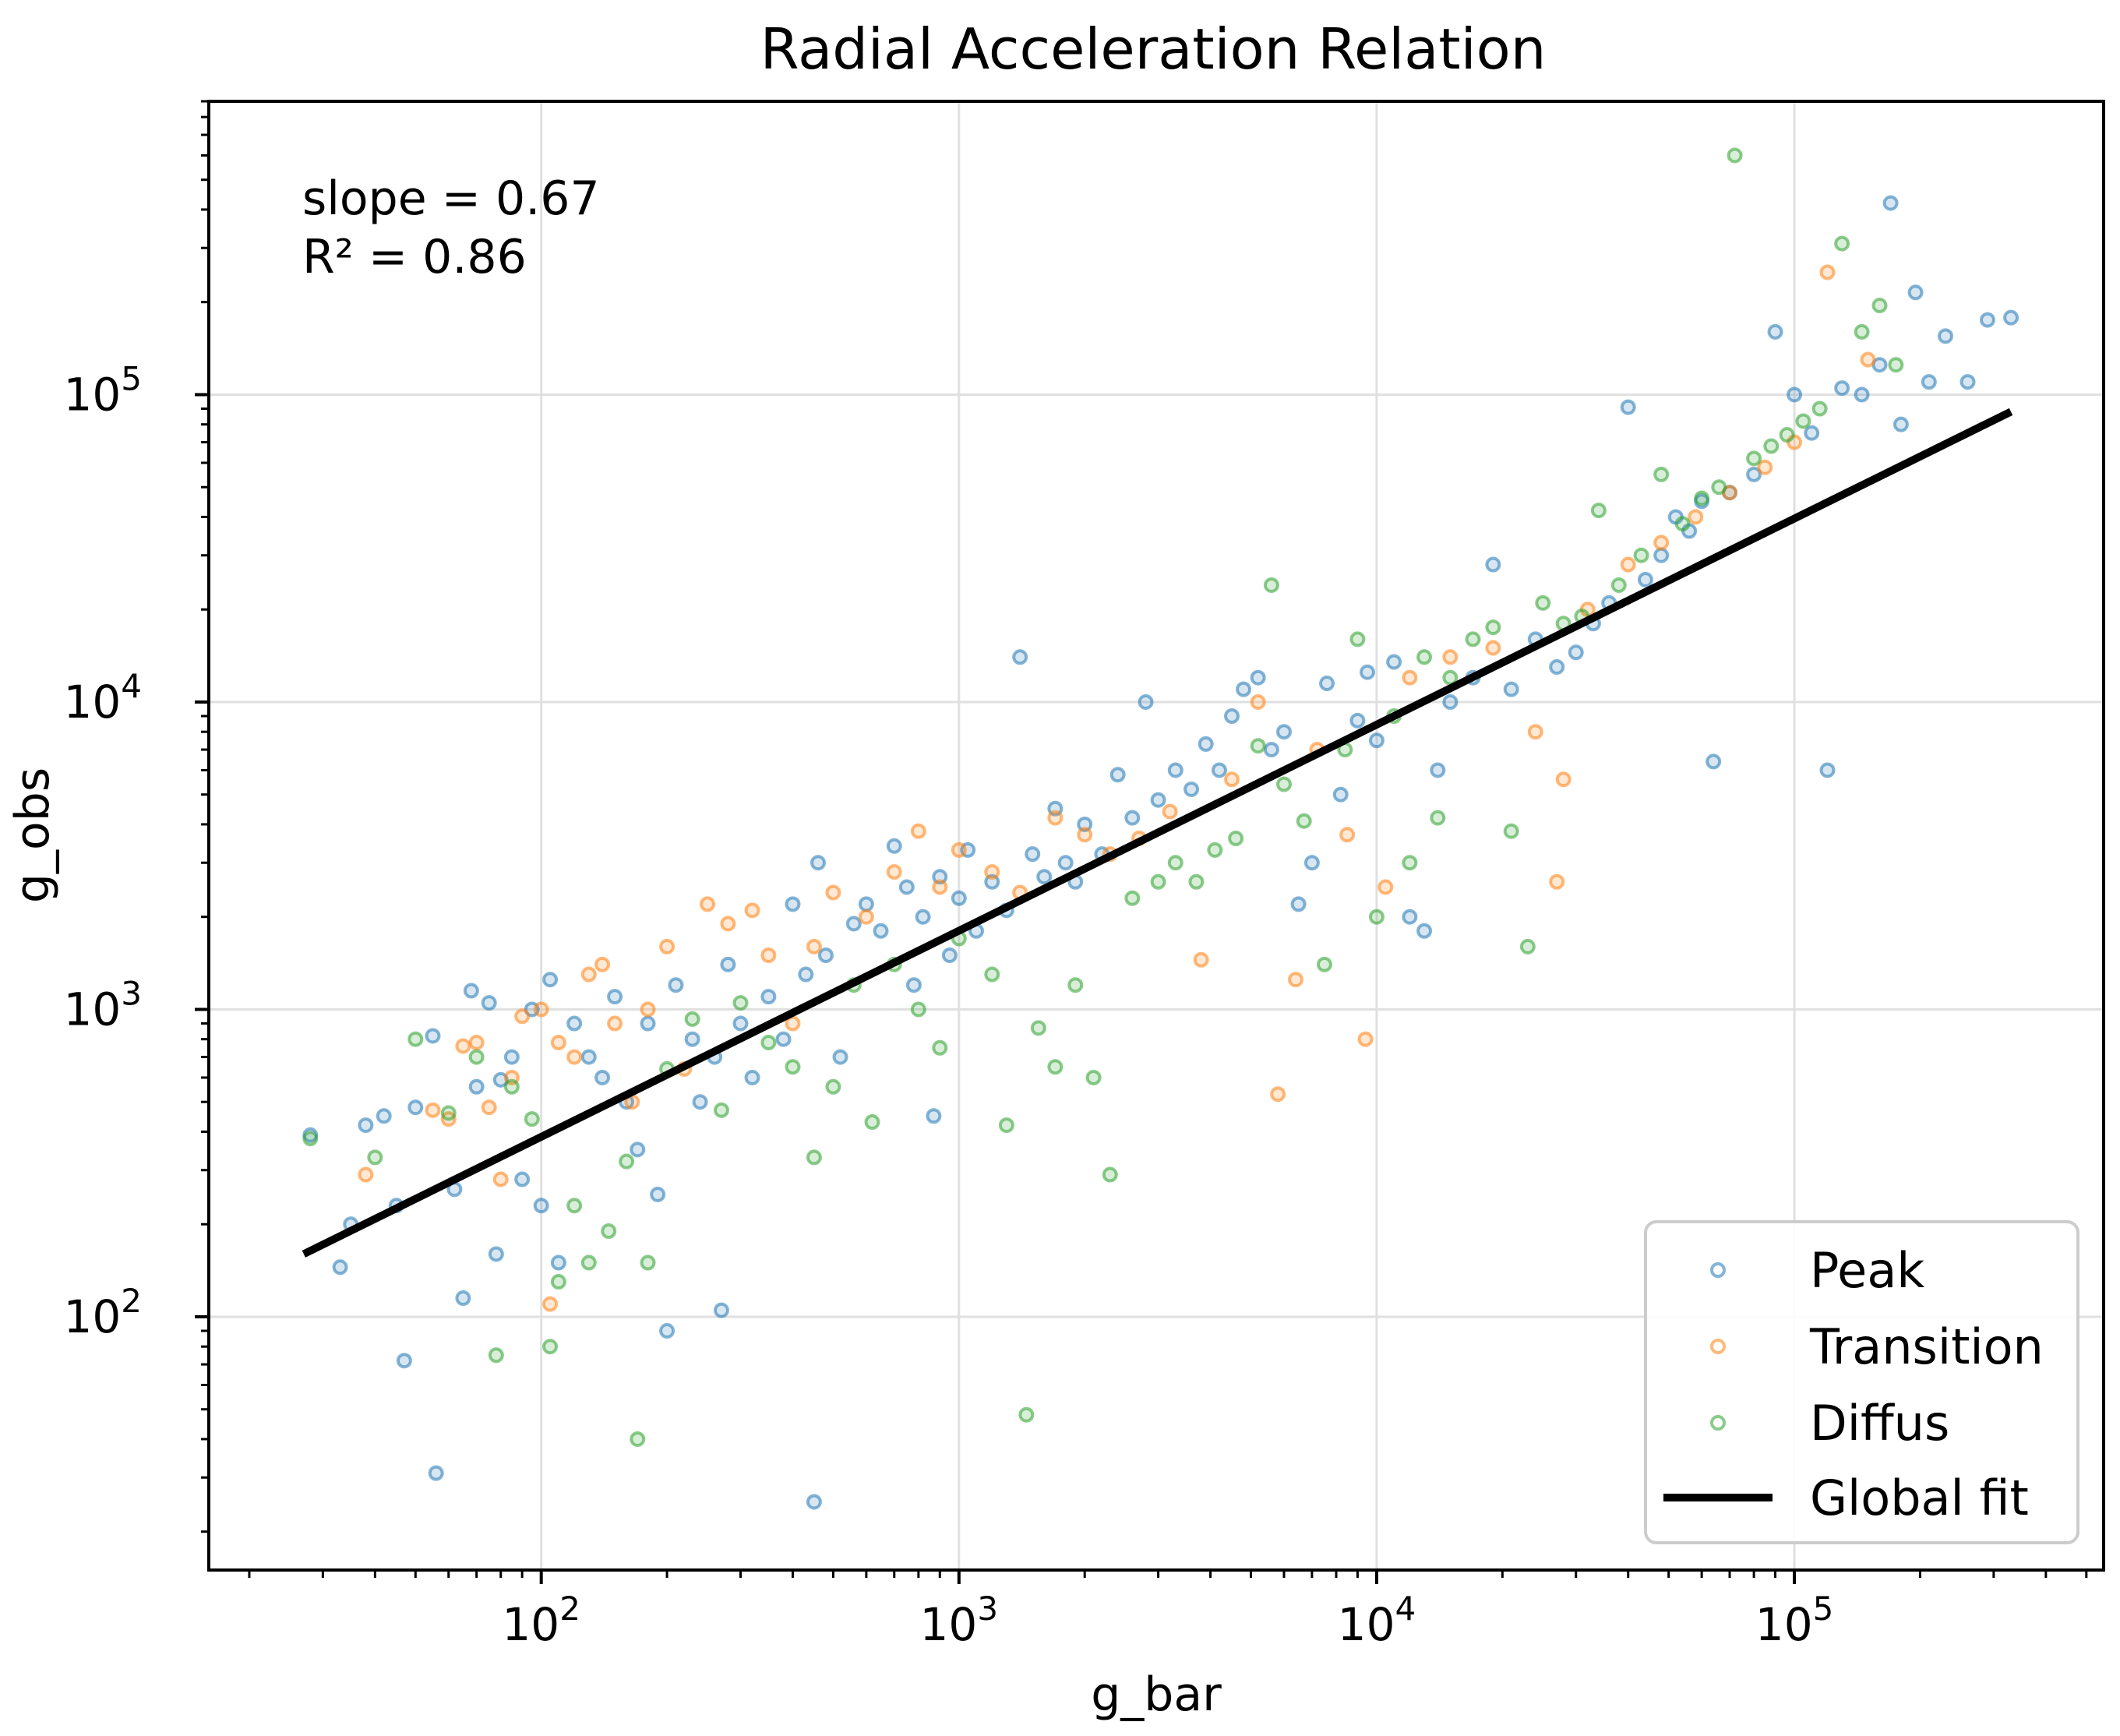 The width and height of the screenshot is (2120, 1736). What do you see at coordinates (451, 198) in the screenshot?
I see `slope-annotation: slope = 0.67` at bounding box center [451, 198].